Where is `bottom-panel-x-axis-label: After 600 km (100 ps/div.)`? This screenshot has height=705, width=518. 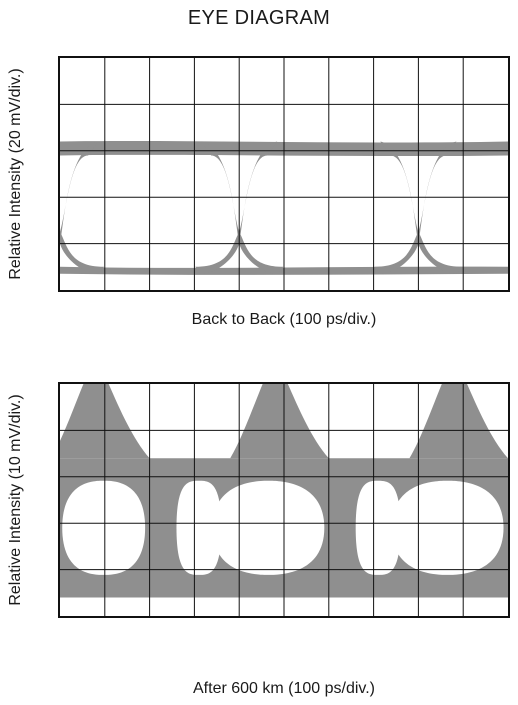
bottom-panel-x-axis-label: After 600 km (100 ps/div.) is located at coordinates (284, 688).